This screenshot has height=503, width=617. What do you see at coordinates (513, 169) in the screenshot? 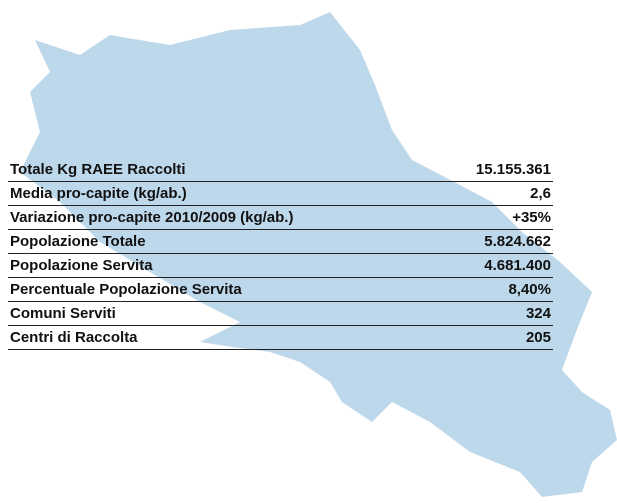
I see `row-value: 15.155.361` at bounding box center [513, 169].